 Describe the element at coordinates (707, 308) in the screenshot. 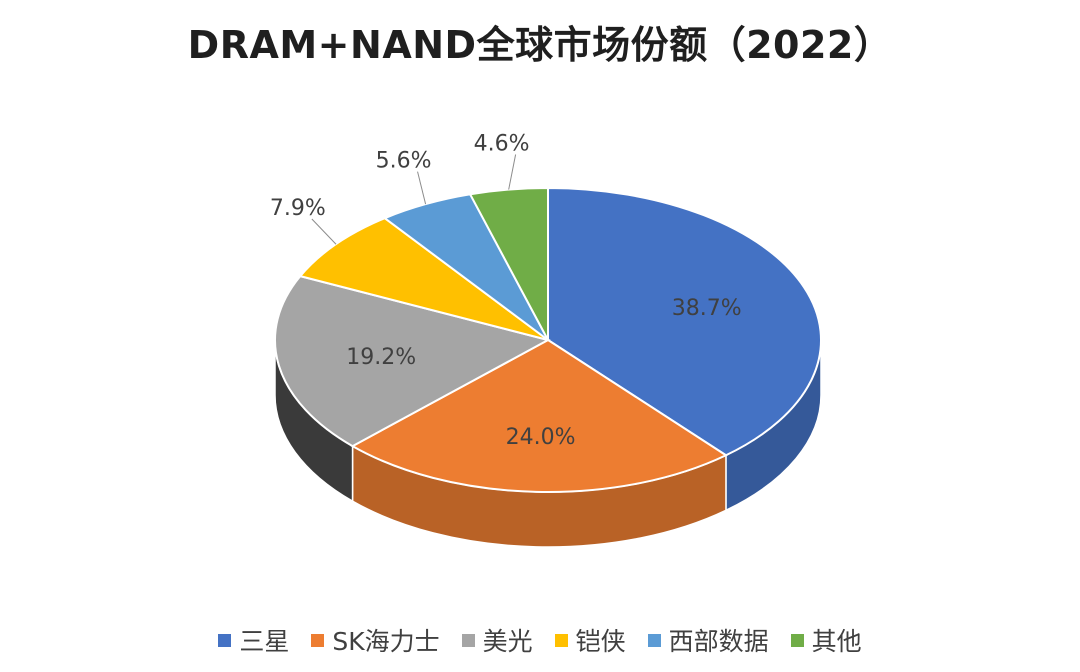

I see `pie-data-label-0: 38.7%` at that location.